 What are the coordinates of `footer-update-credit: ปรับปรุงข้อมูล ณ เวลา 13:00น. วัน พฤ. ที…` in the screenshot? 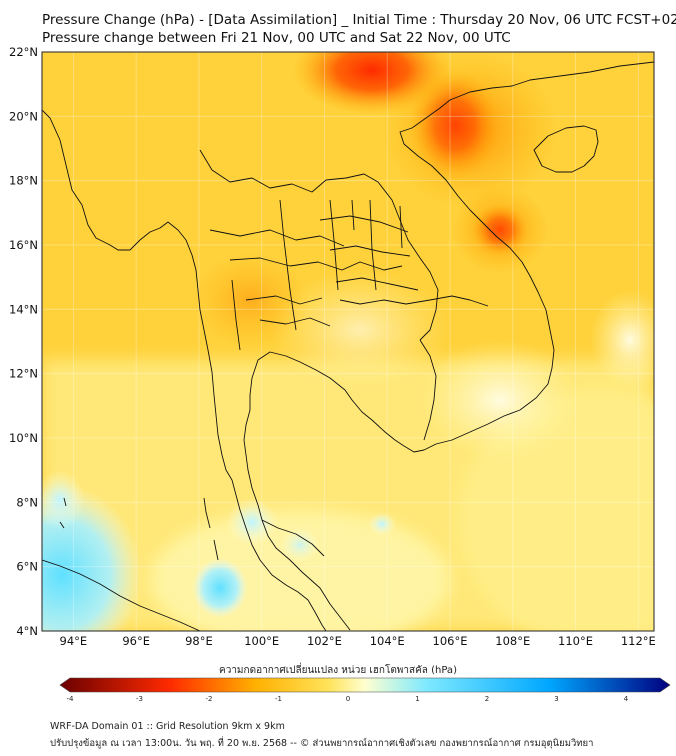 It's located at (322, 743).